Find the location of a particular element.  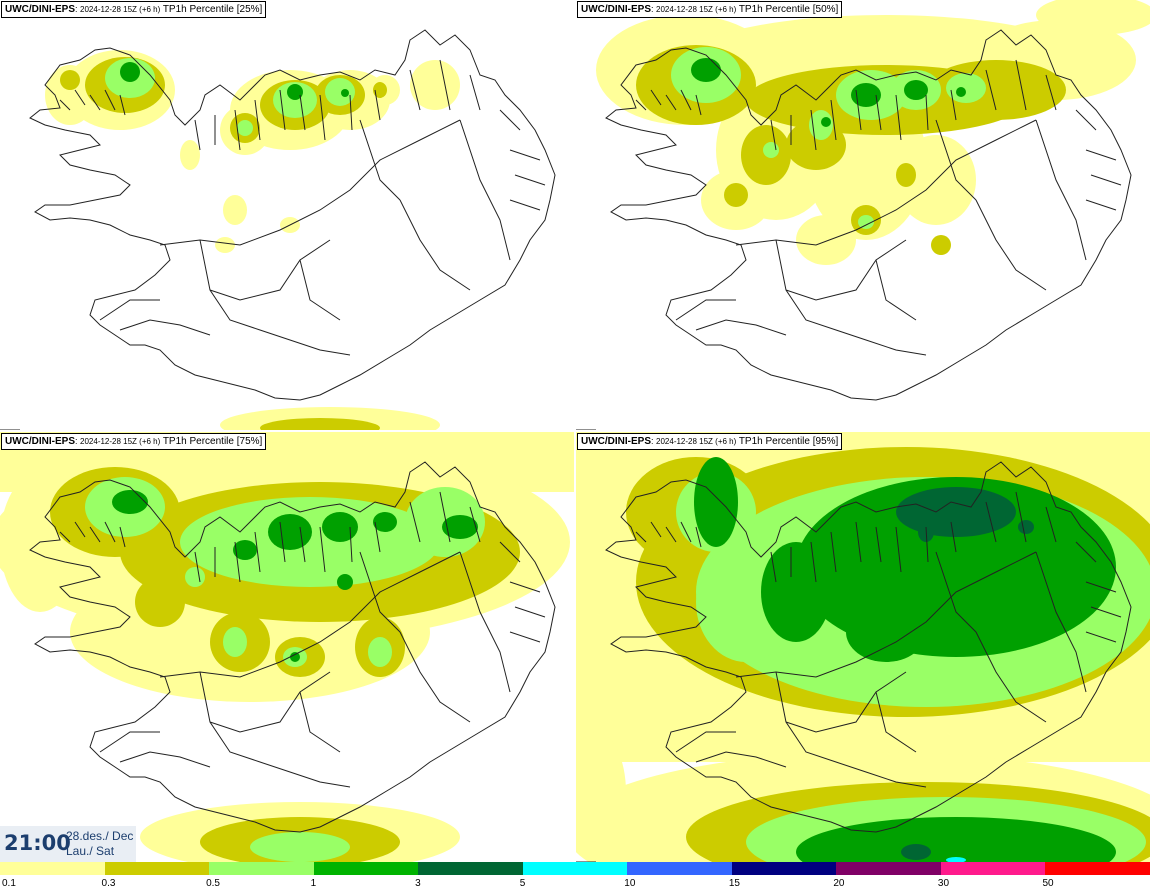

colorbar-label: 0.5 is located at coordinates (213, 883).